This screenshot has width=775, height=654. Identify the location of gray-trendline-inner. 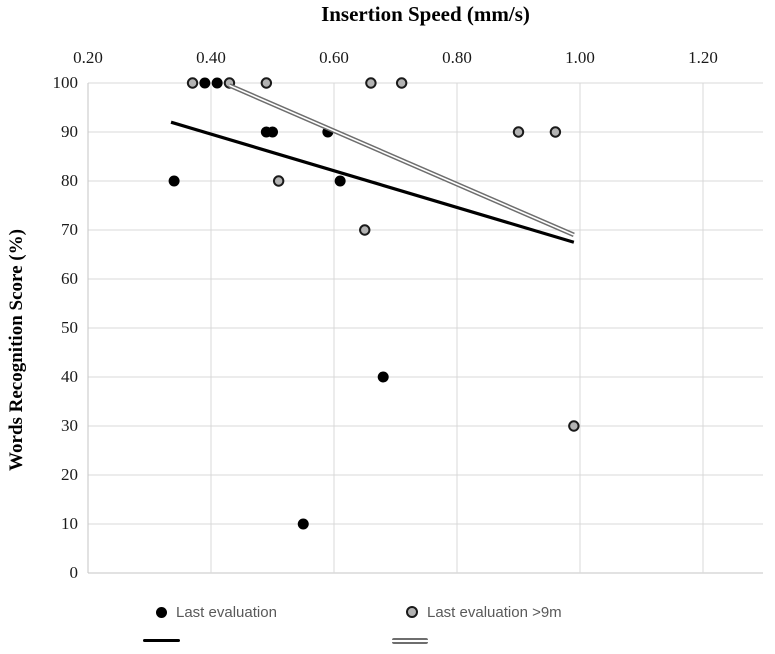
(402, 160).